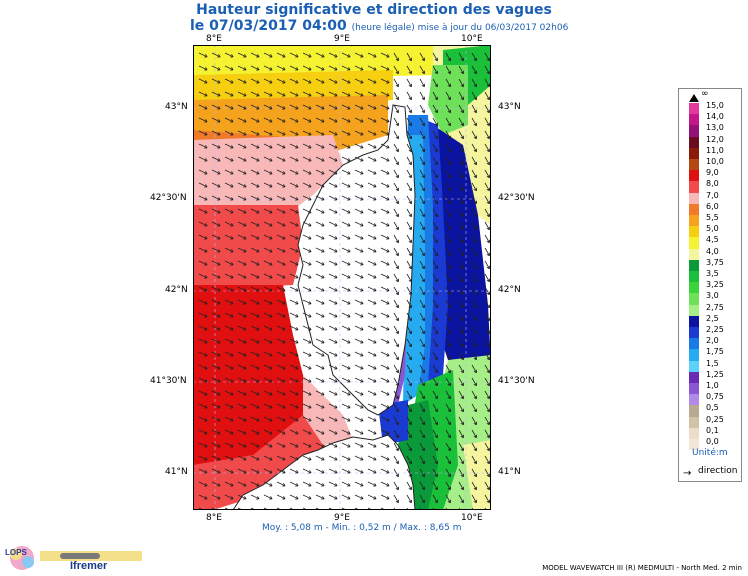  Describe the element at coordinates (712, 195) in the screenshot. I see `legend-label: 7,0` at that location.